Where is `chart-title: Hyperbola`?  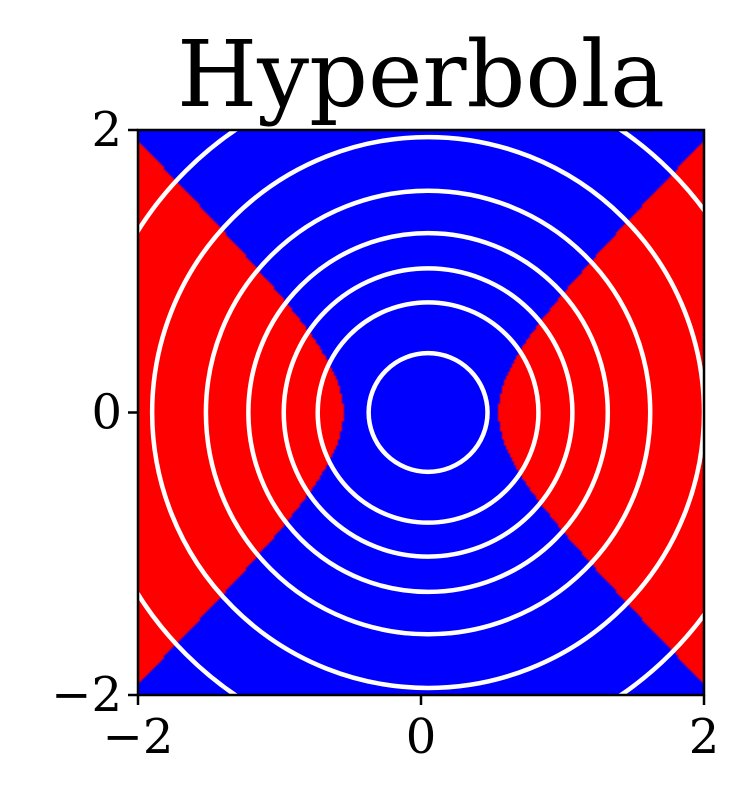 chart-title: Hyperbola is located at coordinates (421, 74).